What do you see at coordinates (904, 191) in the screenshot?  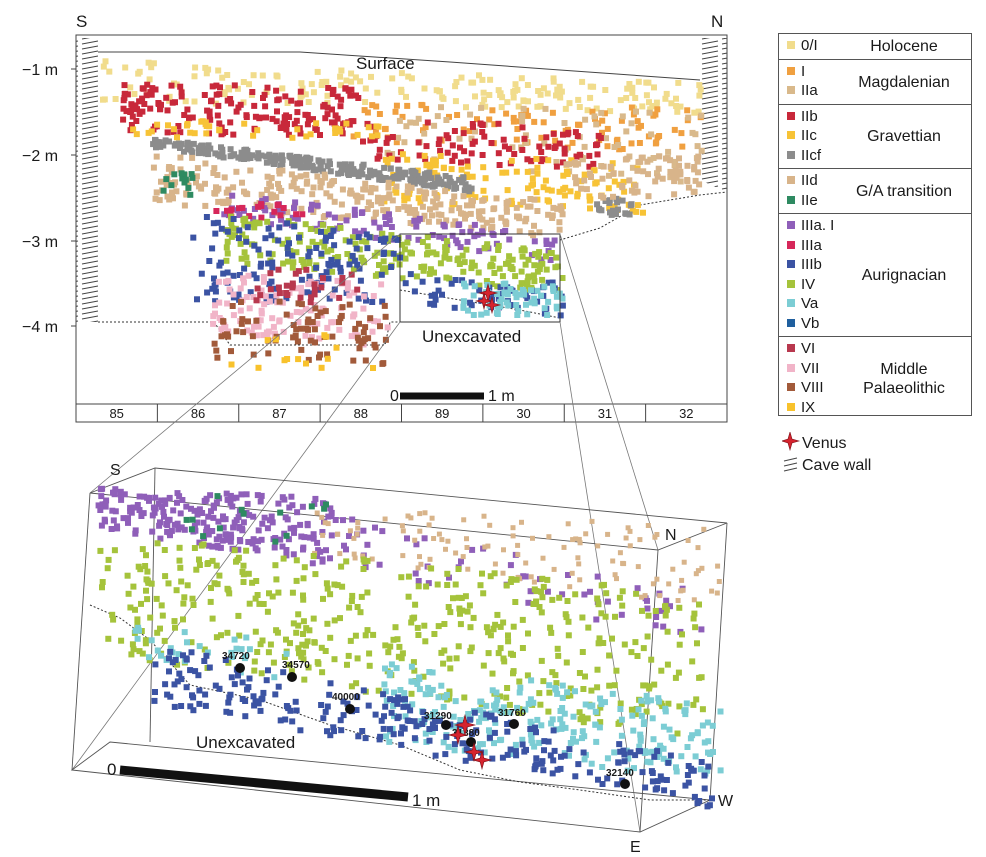 I see `legend-culture-name: G/A transition` at bounding box center [904, 191].